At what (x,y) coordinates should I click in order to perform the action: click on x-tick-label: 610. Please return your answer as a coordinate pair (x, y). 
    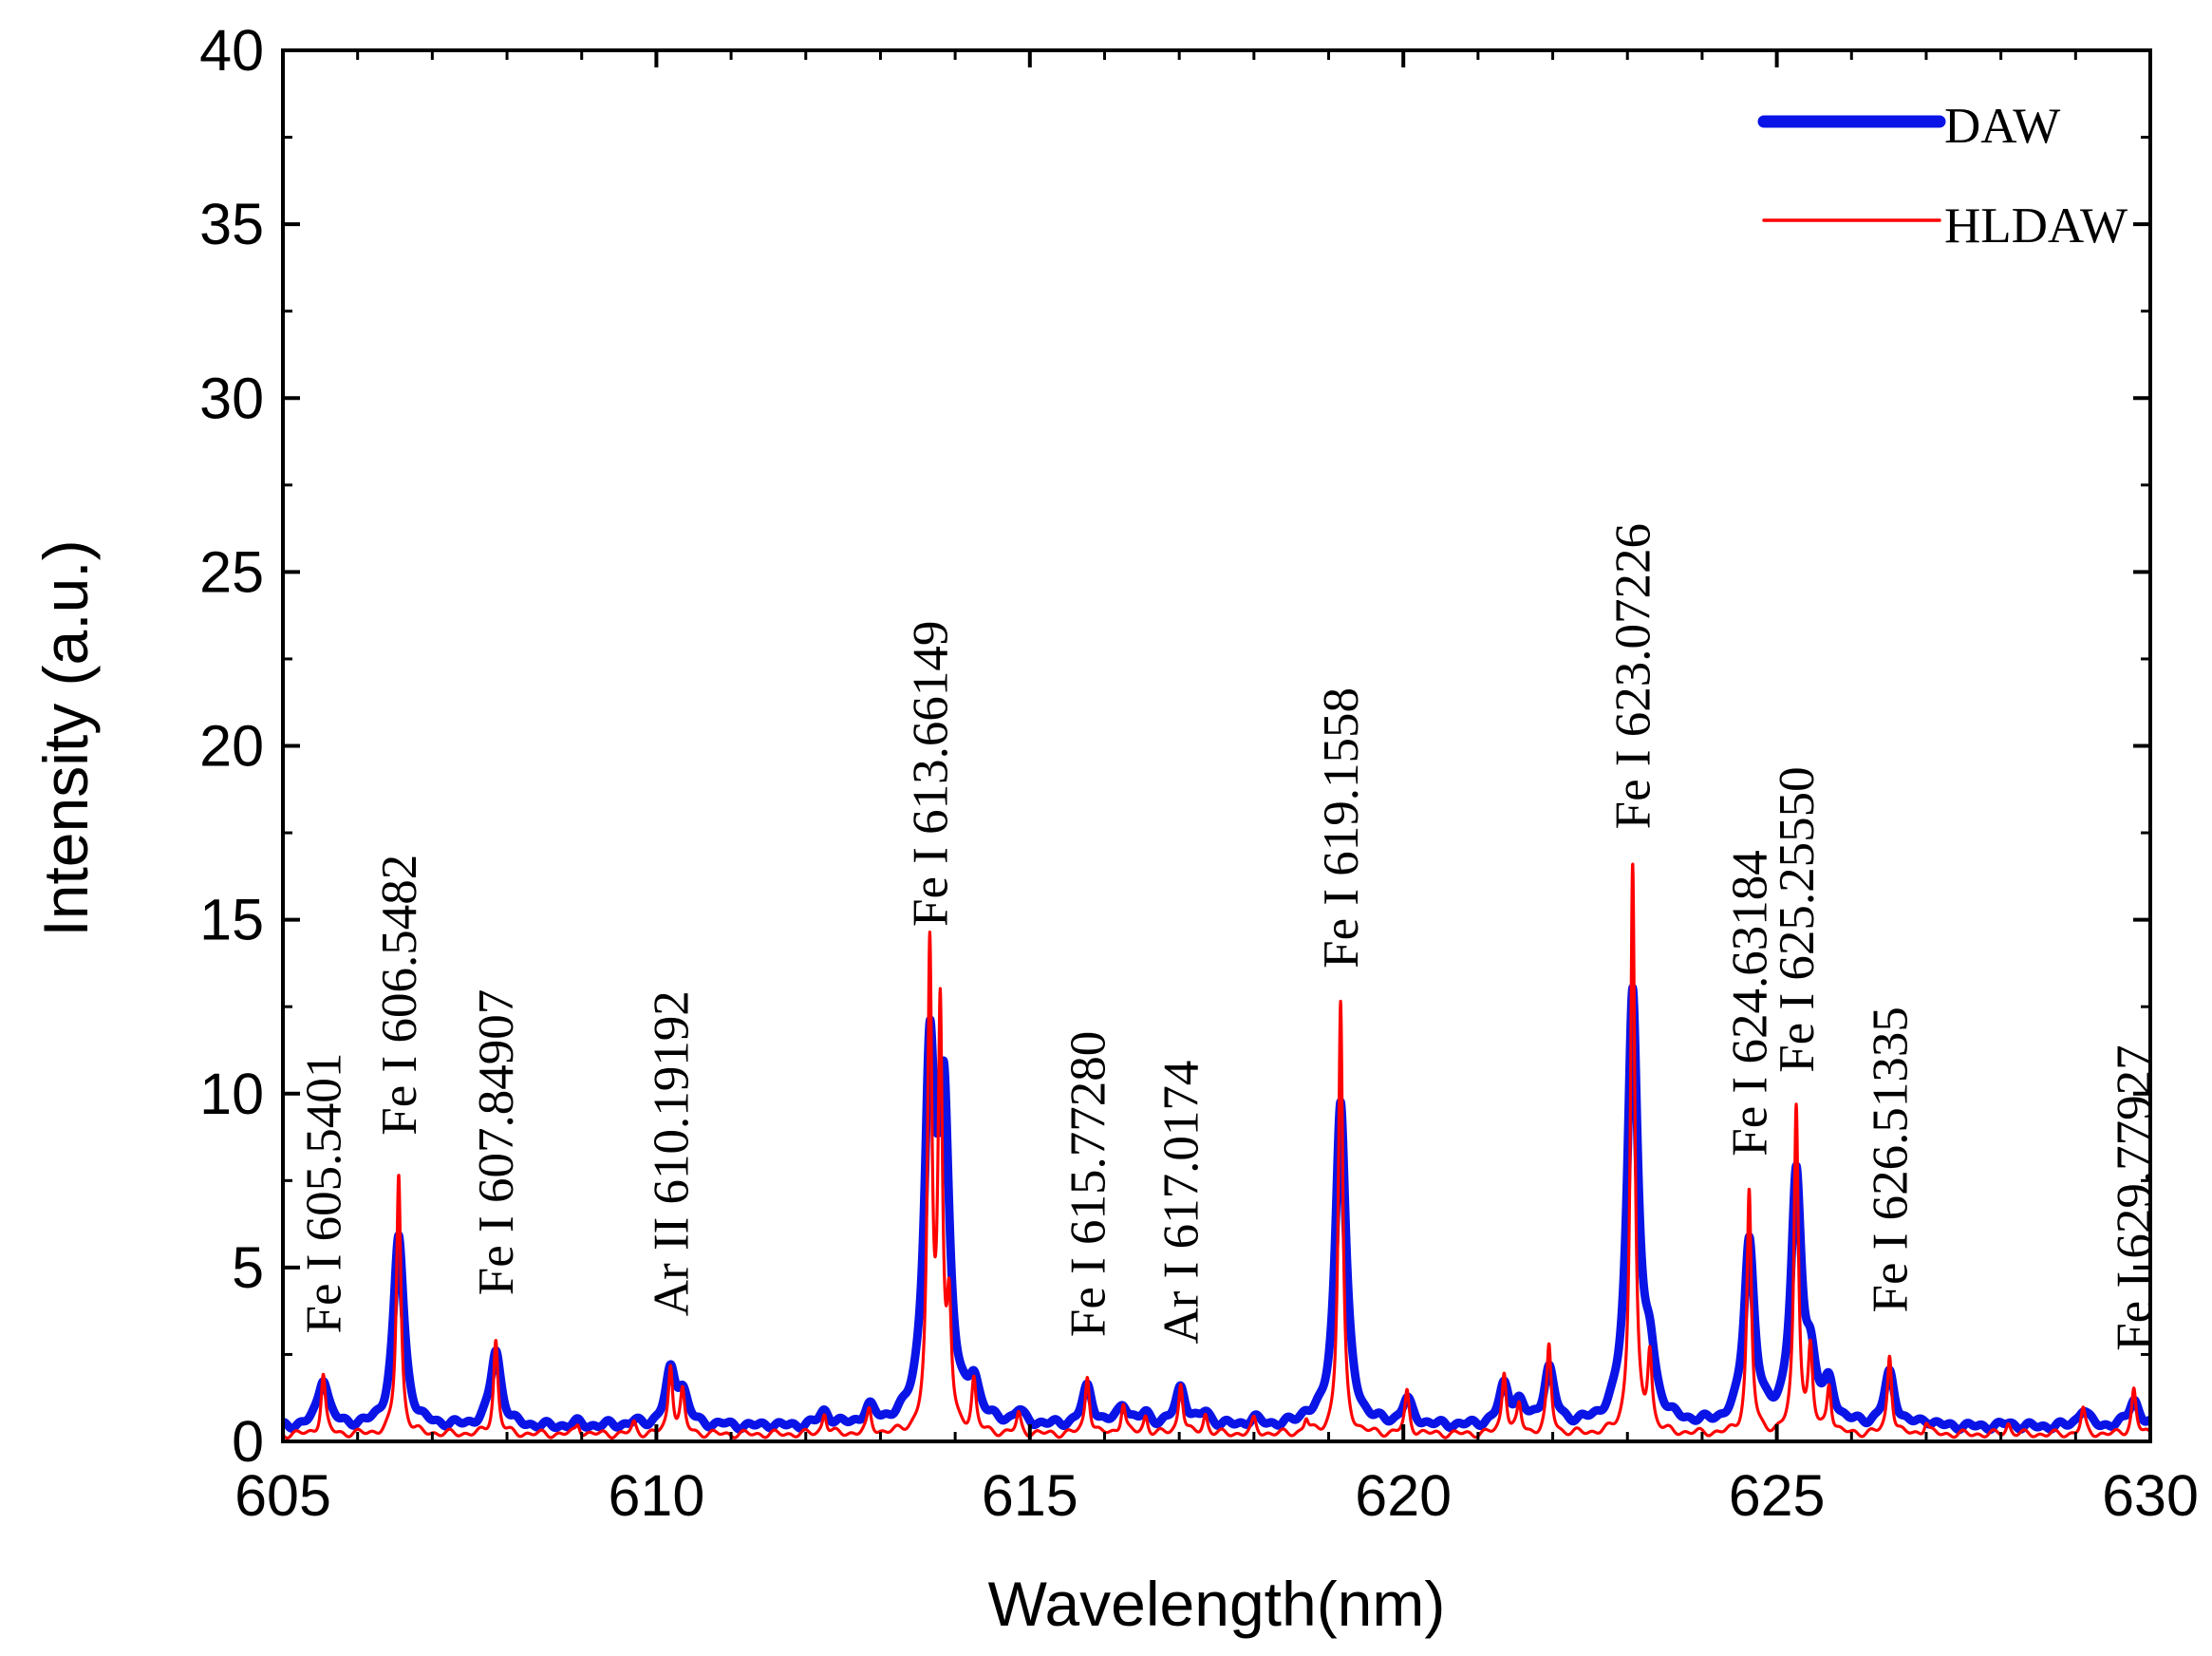
    Looking at the image, I should click on (657, 1495).